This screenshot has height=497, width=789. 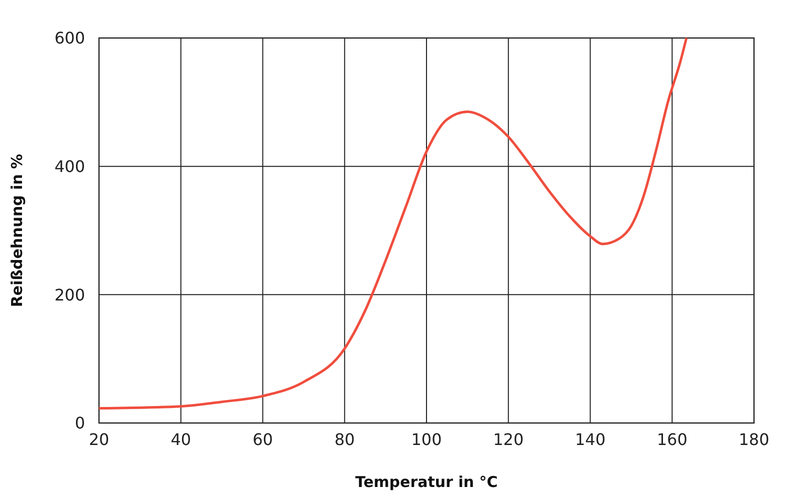 I want to click on x-tick-label: 140, so click(x=590, y=439).